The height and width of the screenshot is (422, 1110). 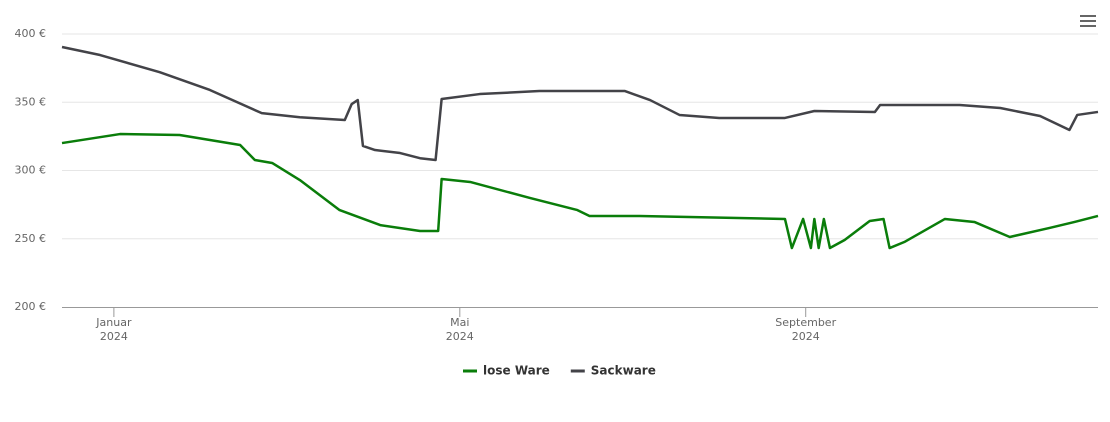 What do you see at coordinates (113, 322) in the screenshot?
I see `x-tick-label: Januar` at bounding box center [113, 322].